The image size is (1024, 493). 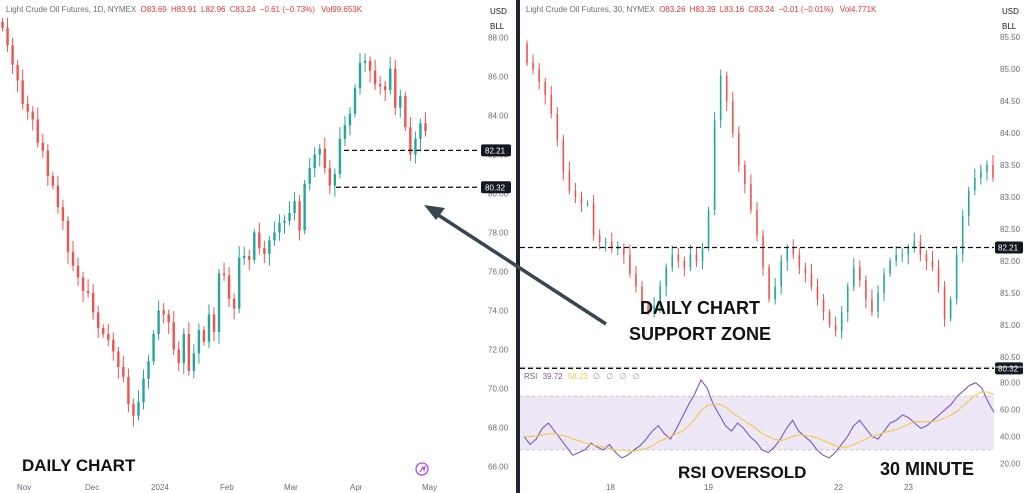 What do you see at coordinates (498, 116) in the screenshot?
I see `price-axis-label: 84.00` at bounding box center [498, 116].